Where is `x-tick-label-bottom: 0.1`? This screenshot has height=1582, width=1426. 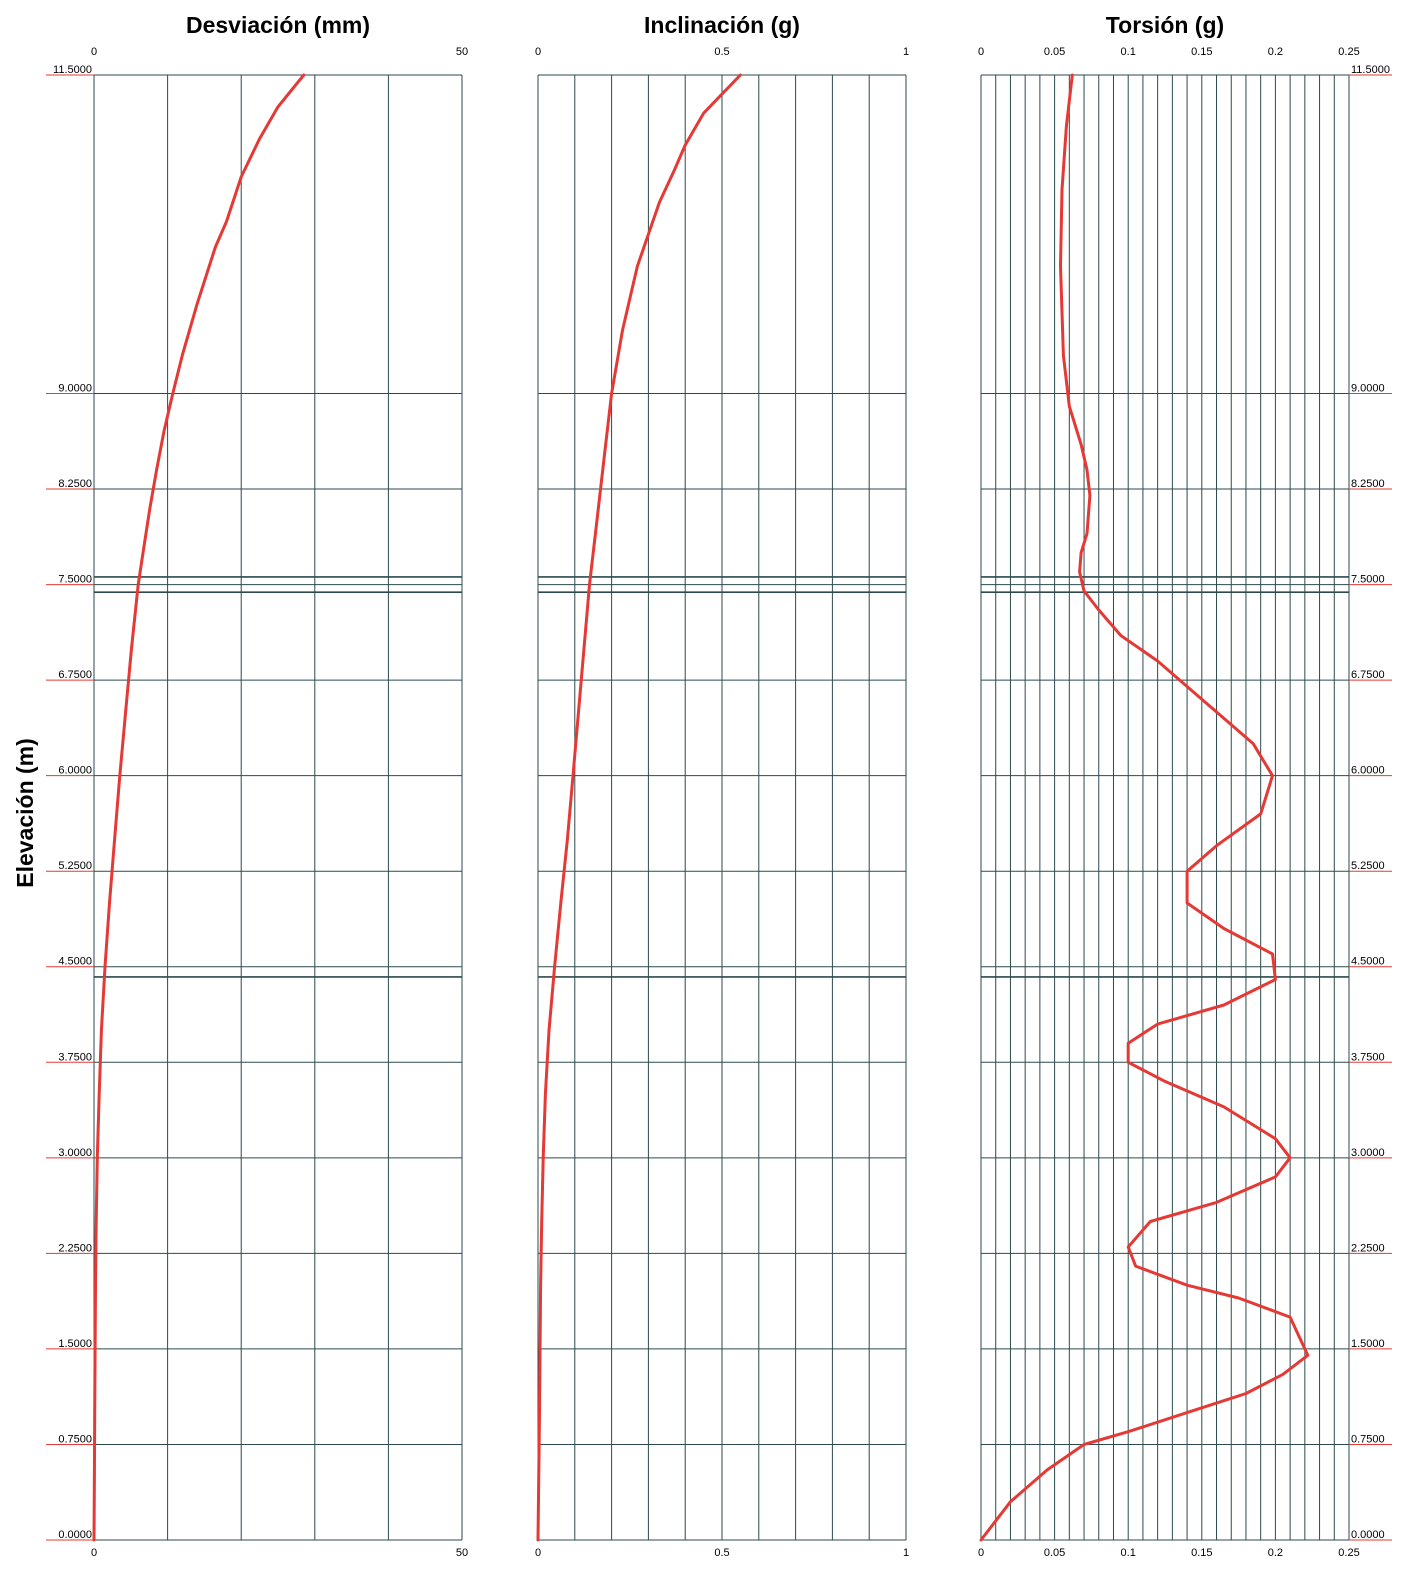 x-tick-label-bottom: 0.1 is located at coordinates (1128, 1553).